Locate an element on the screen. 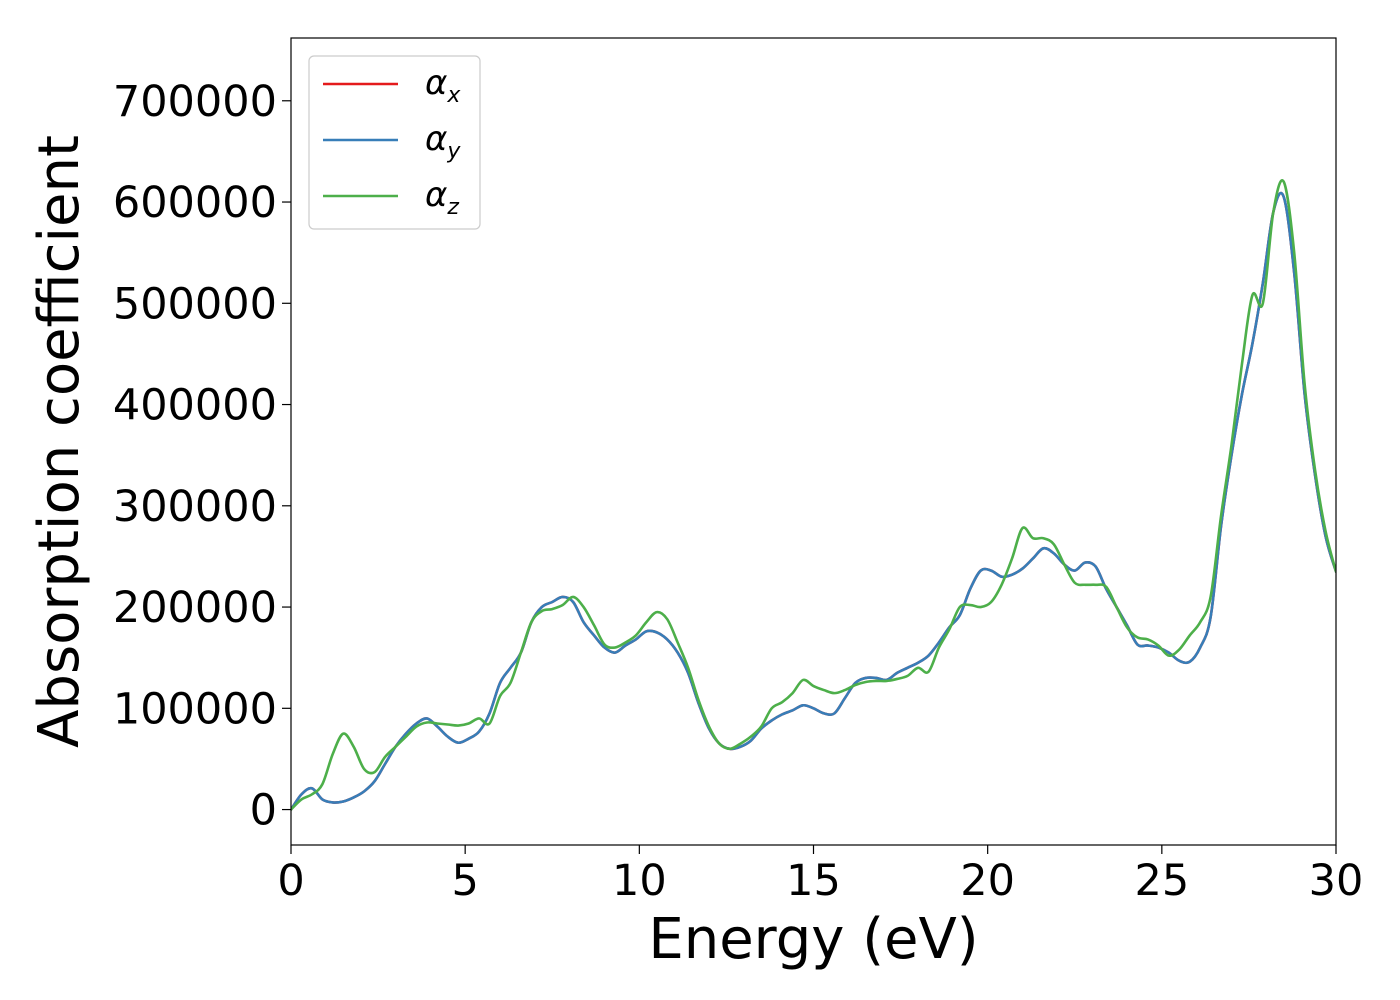  y-tick-label: 500000 is located at coordinates (195, 304).